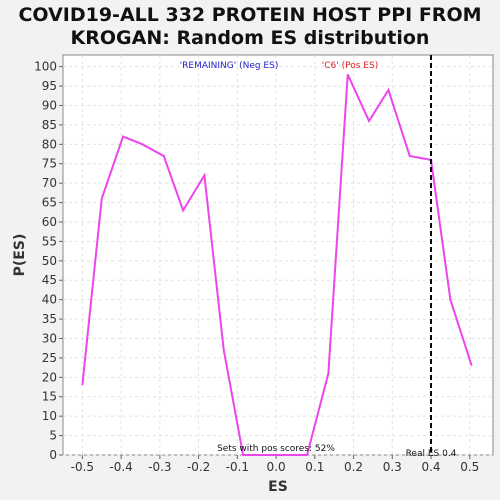 This screenshot has width=500, height=500. I want to click on legend-neg: 'REMAINING' (Neg ES), so click(229, 66).